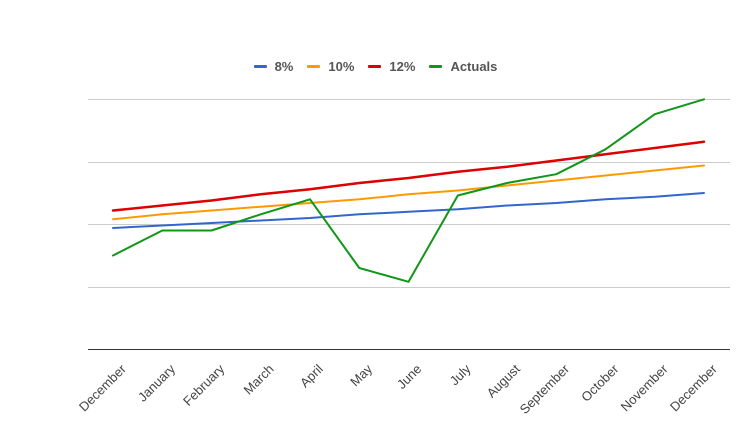  Describe the element at coordinates (311, 375) in the screenshot. I see `x-tick-label: April` at that location.